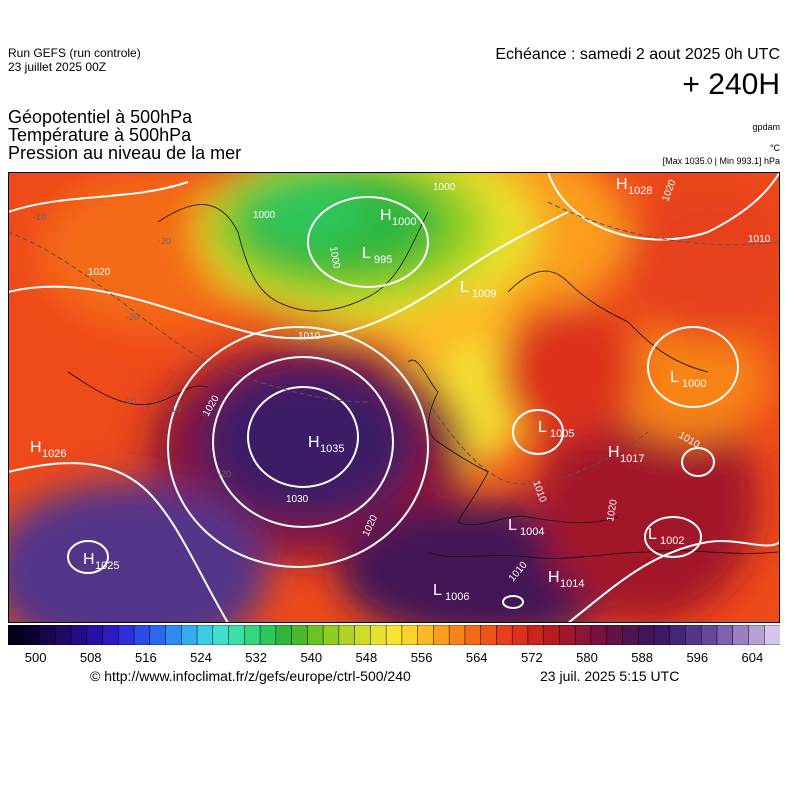 This screenshot has height=789, width=788. Describe the element at coordinates (457, 597) in the screenshot. I see `svg-text: 1006` at that location.